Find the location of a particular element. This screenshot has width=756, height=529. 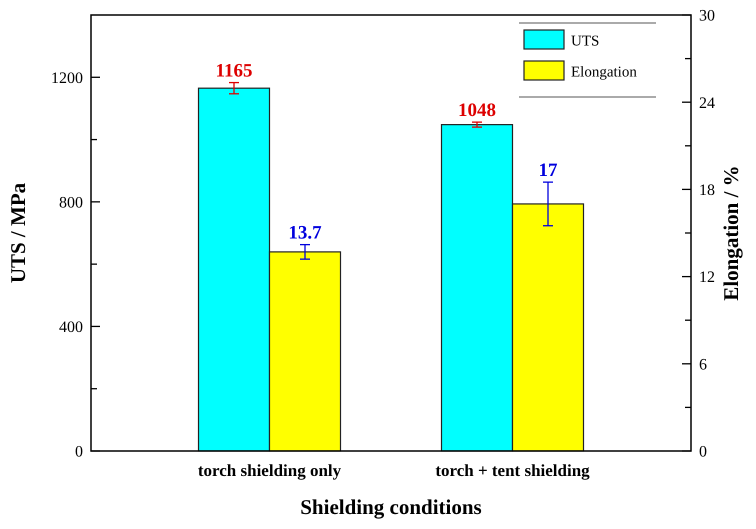

y-tick-label: 400 is located at coordinates (71, 327).